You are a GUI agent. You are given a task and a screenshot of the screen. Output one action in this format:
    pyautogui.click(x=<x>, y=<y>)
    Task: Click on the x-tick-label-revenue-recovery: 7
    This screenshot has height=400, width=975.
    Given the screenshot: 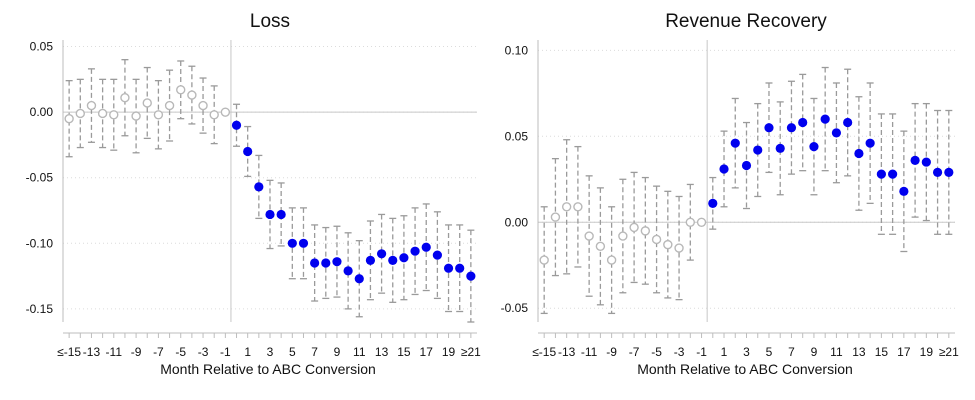 What is the action you would take?
    pyautogui.click(x=791, y=352)
    